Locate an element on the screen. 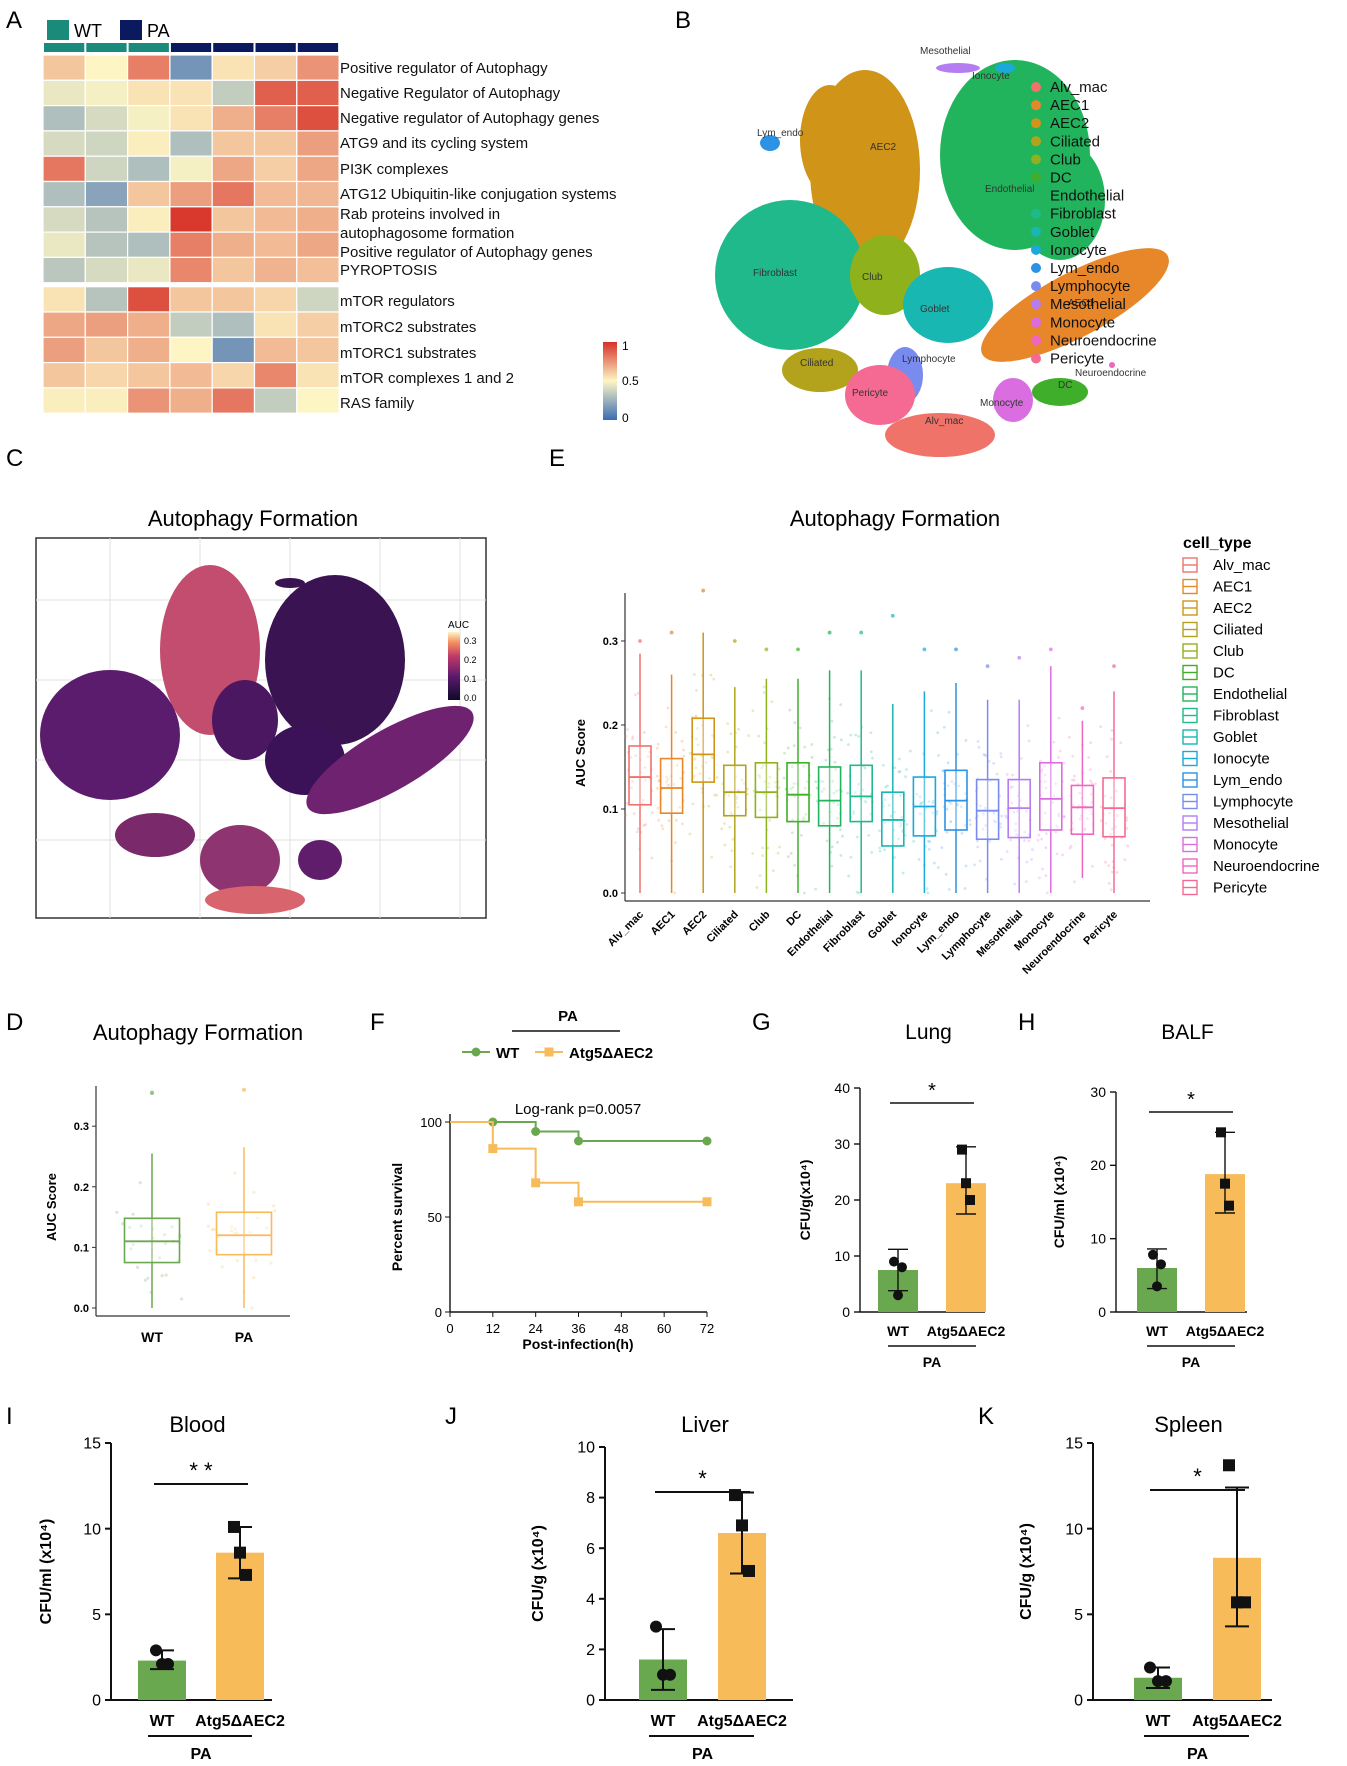 The height and width of the screenshot is (1766, 1347). x-tick-label: Atg5ΔAEC2 is located at coordinates (240, 1721).